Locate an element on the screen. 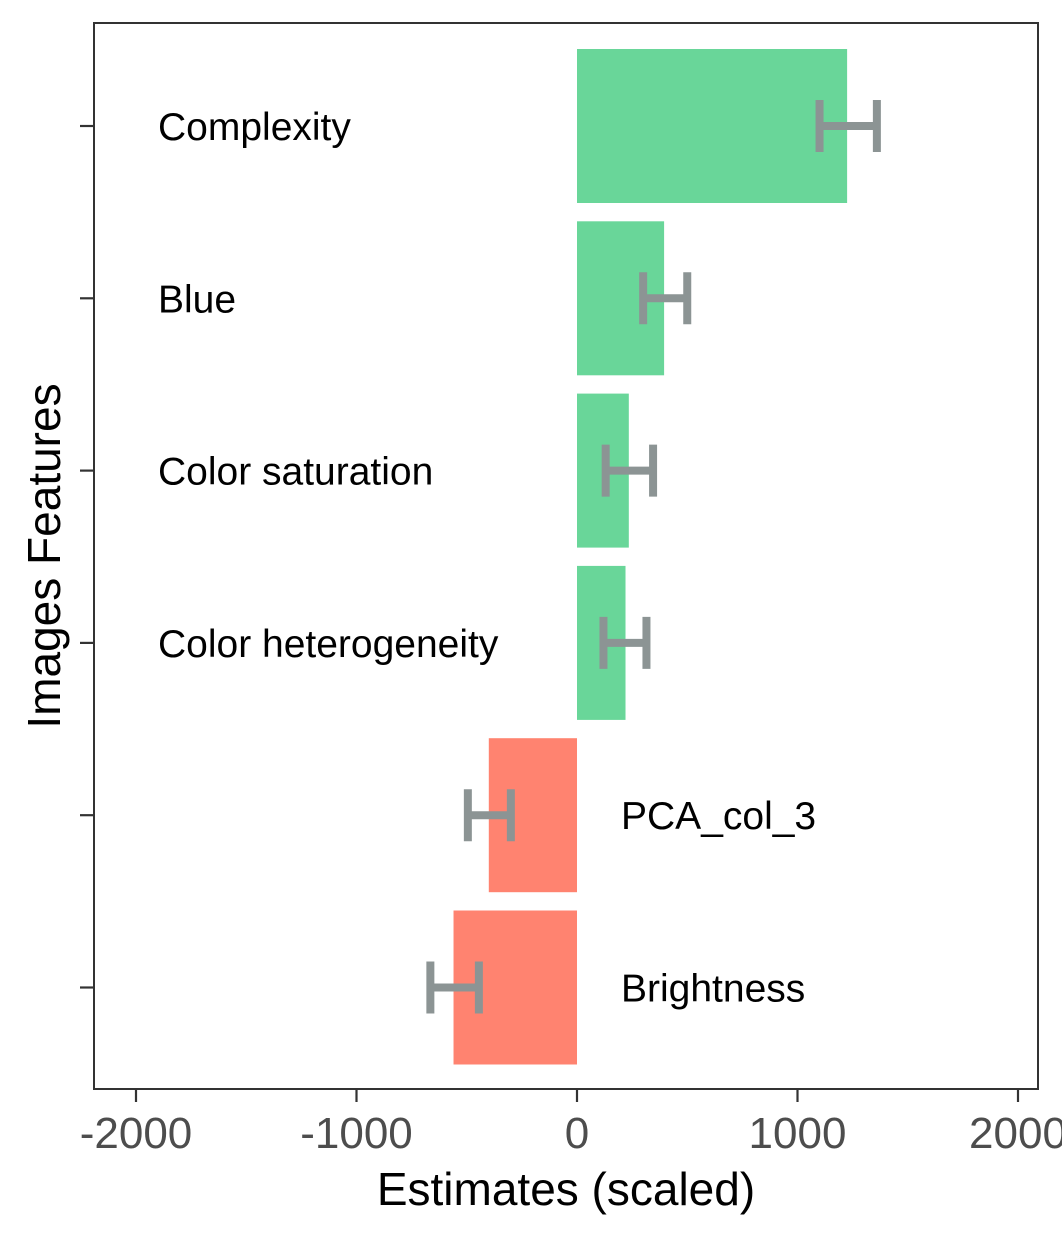 Image resolution: width=1062 pixels, height=1240 pixels. y-axis-title: Images Features is located at coordinates (44, 555).